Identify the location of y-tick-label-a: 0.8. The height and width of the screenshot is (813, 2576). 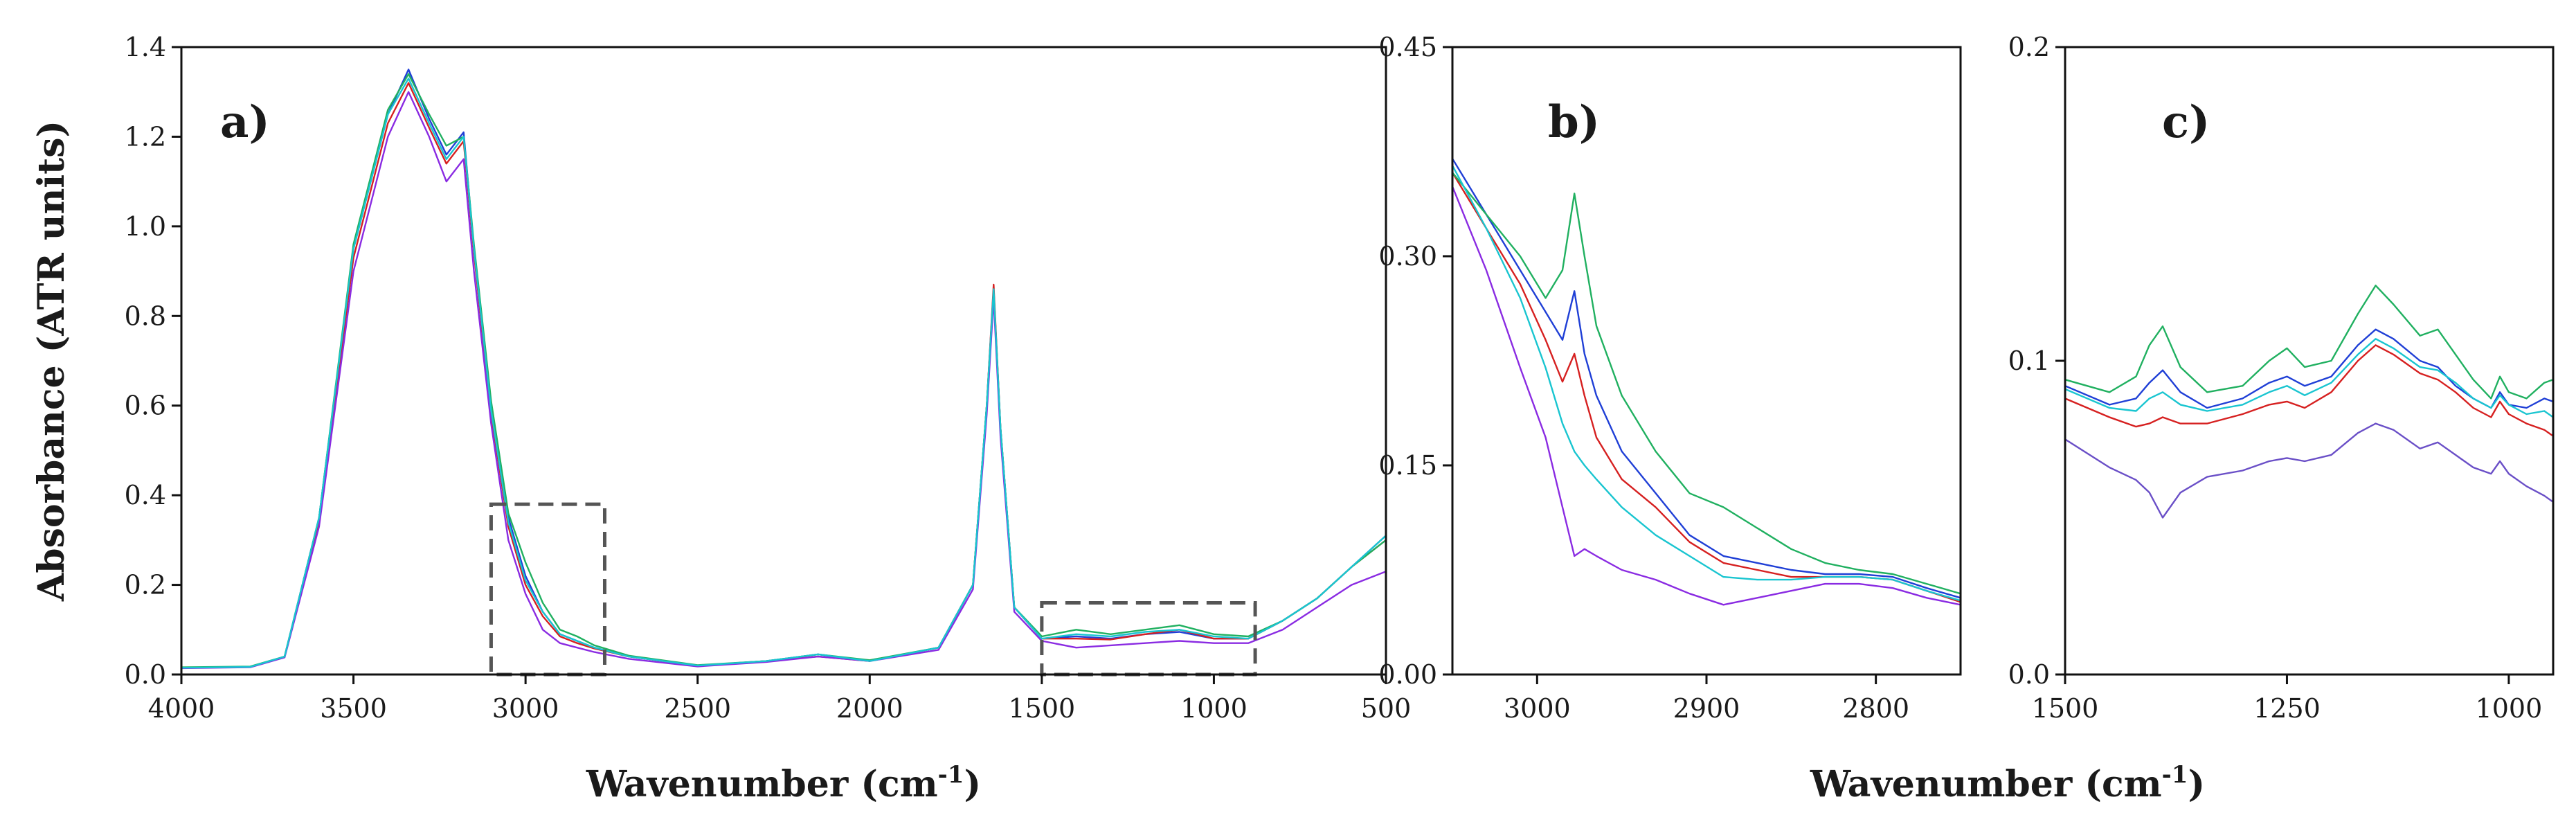
(145, 316).